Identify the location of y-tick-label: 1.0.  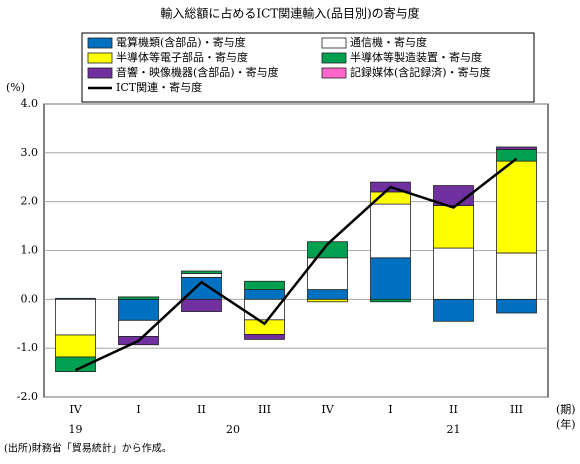
(30, 250).